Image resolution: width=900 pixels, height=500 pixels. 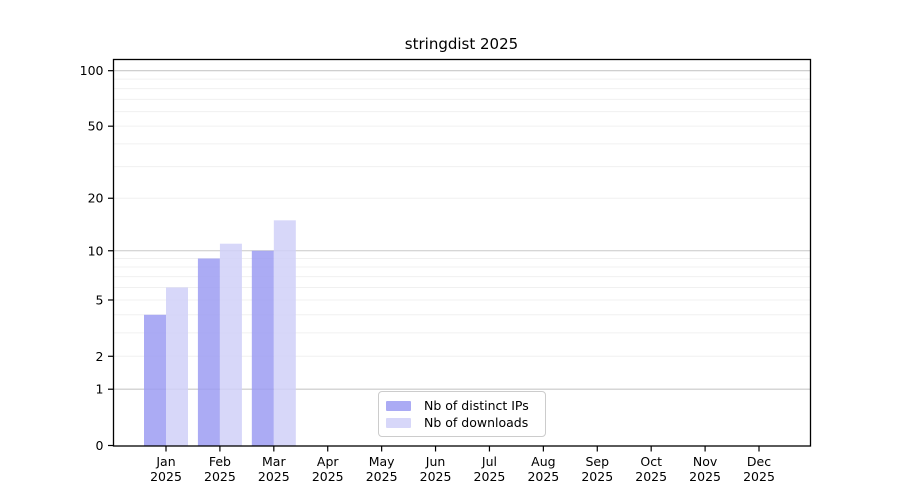 I want to click on x-tick-label-month: Feb, so click(x=220, y=461).